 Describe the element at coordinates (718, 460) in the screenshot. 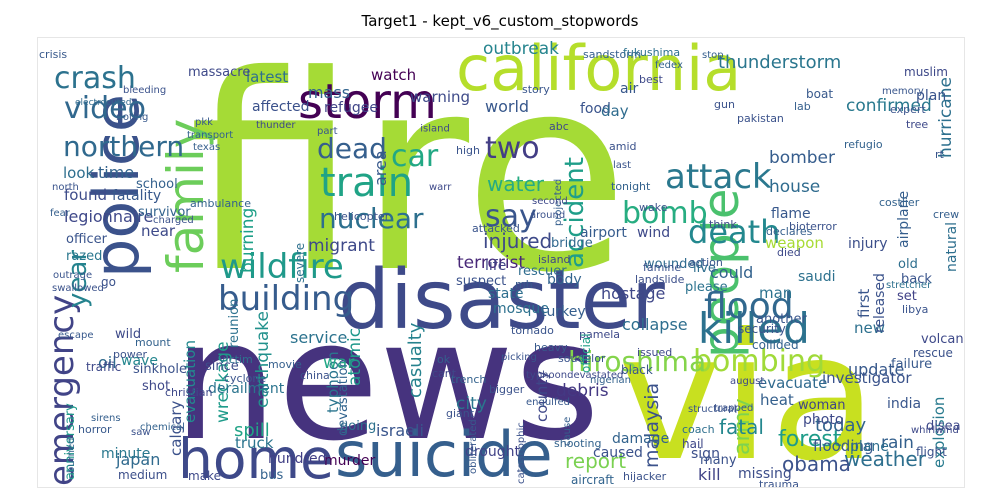

I see `word-many: many` at that location.